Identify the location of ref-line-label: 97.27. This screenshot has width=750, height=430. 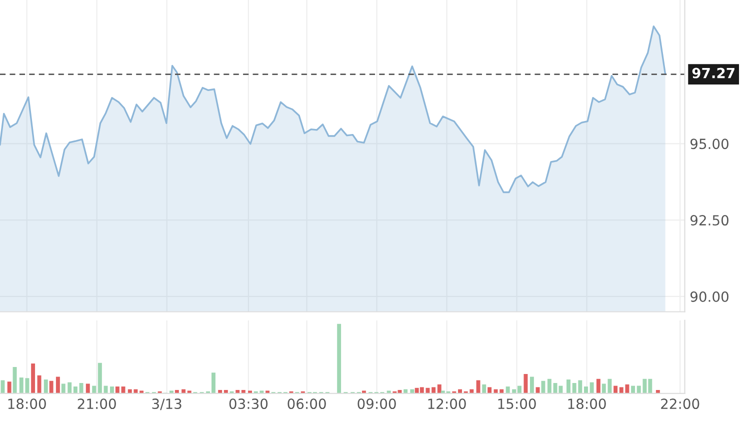
(713, 73).